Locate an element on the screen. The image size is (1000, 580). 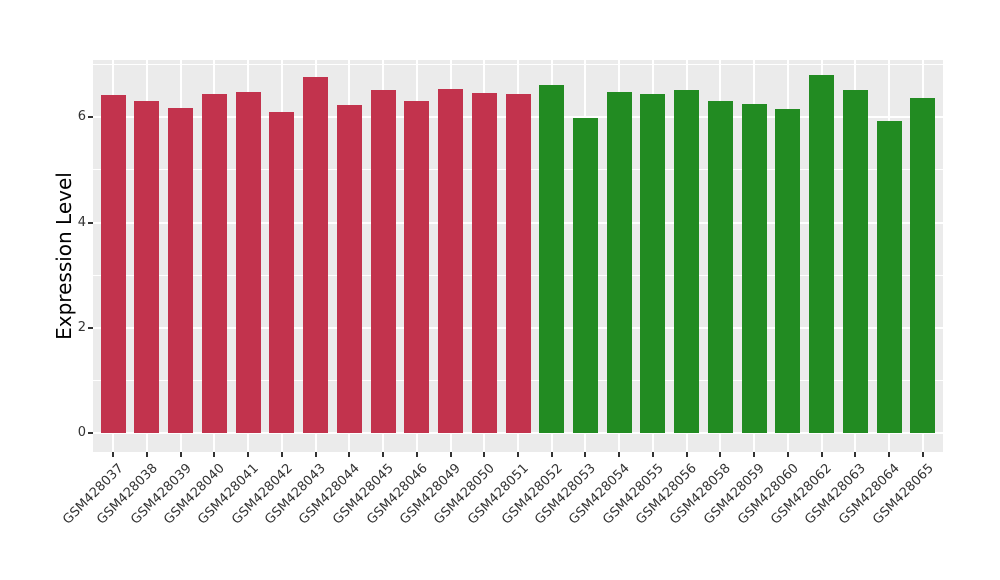
x-tick-GSM428052 is located at coordinates (551, 454).